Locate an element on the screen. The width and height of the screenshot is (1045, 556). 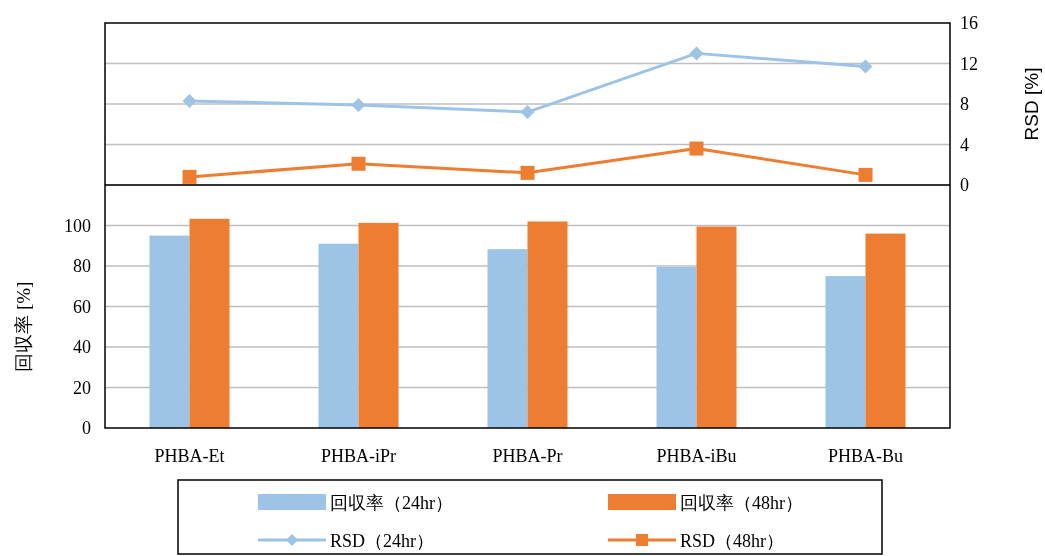
y2-tick-label: 12 is located at coordinates (969, 63).